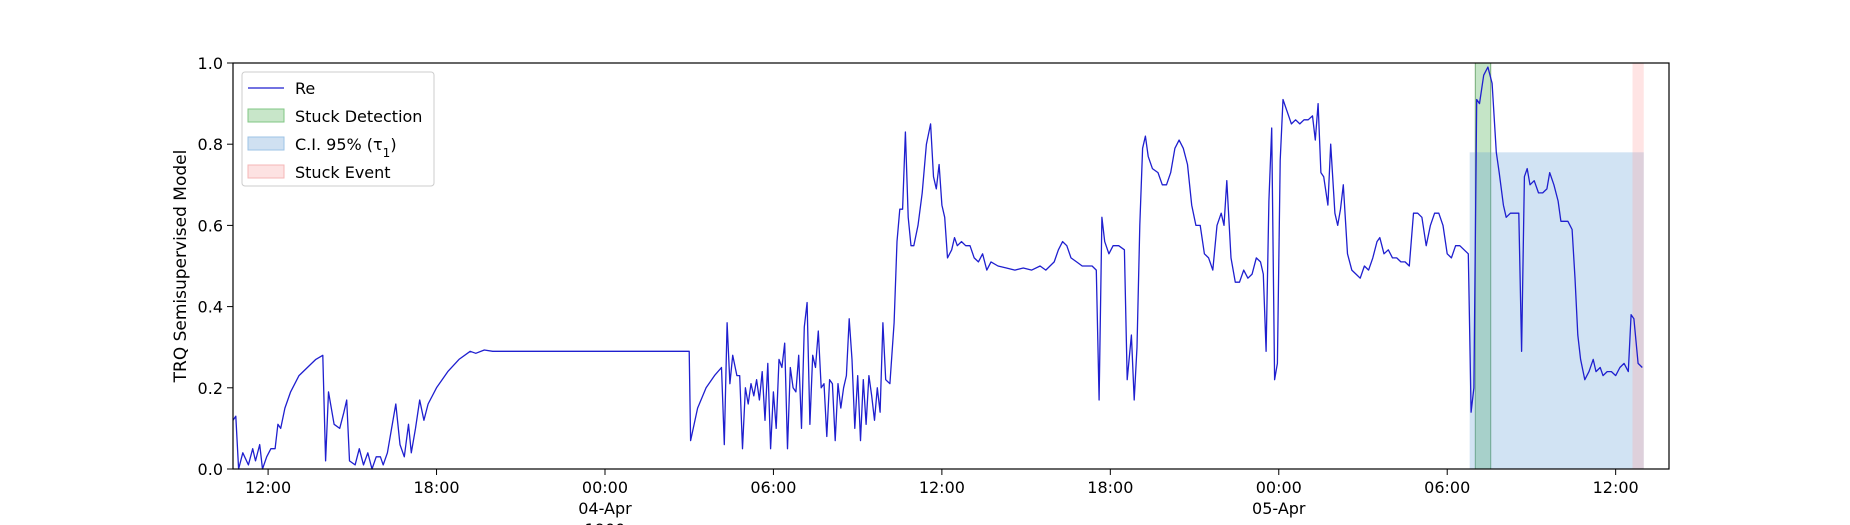 This screenshot has height=525, width=1850. I want to click on x-tick-date-label: 04-Apr, so click(605, 508).